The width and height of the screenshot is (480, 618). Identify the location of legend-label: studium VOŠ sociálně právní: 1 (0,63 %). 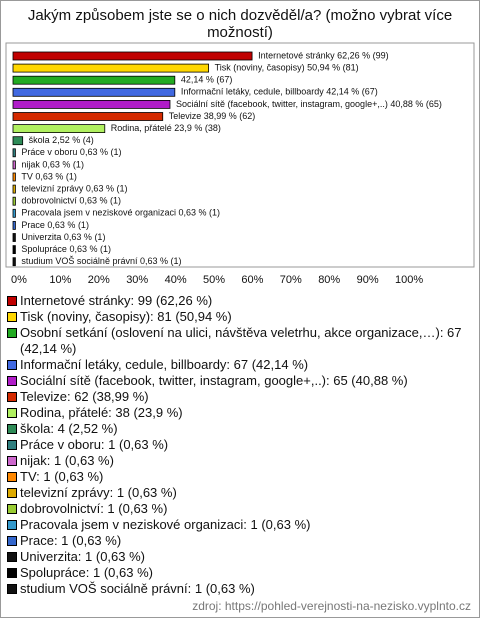
(137, 588).